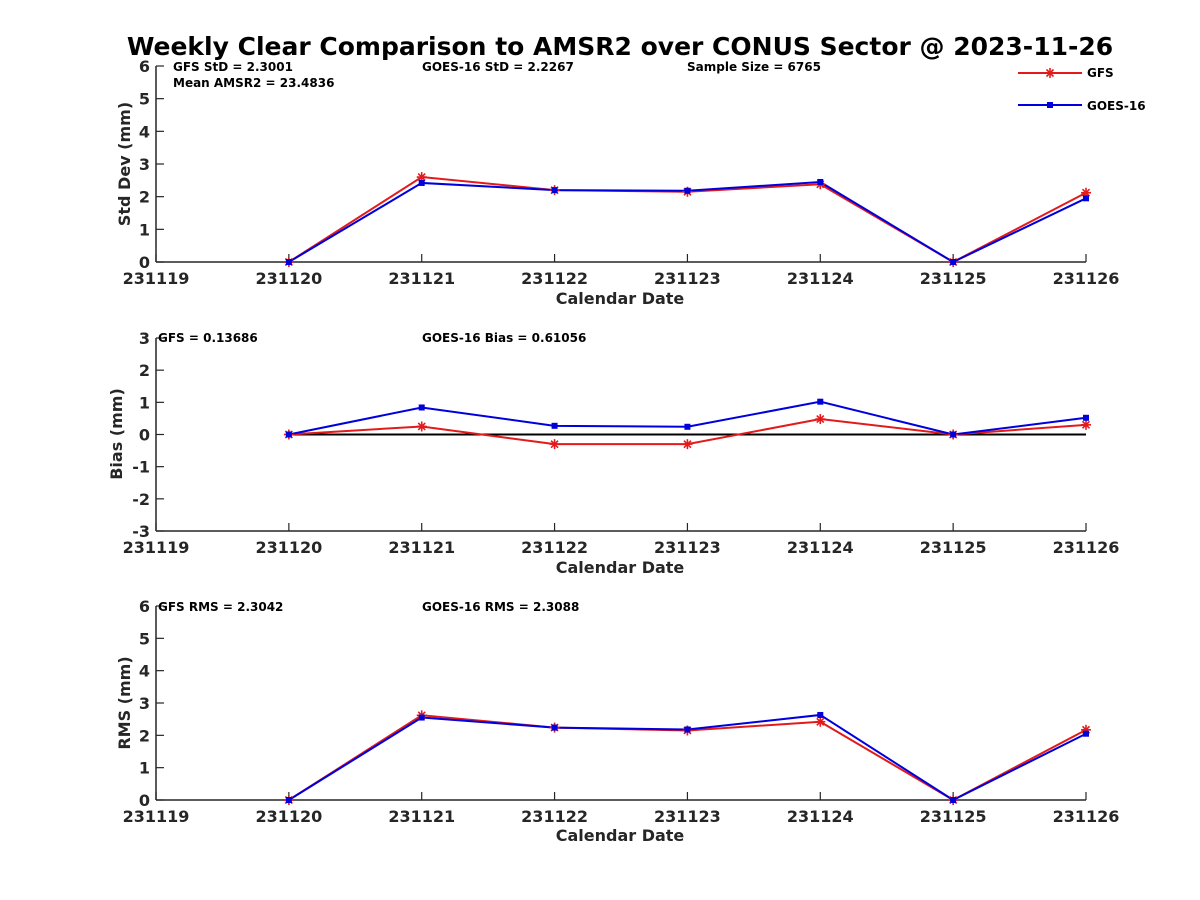  What do you see at coordinates (754, 67) in the screenshot?
I see `sample-size-annotation: Sample Size = 6765` at bounding box center [754, 67].